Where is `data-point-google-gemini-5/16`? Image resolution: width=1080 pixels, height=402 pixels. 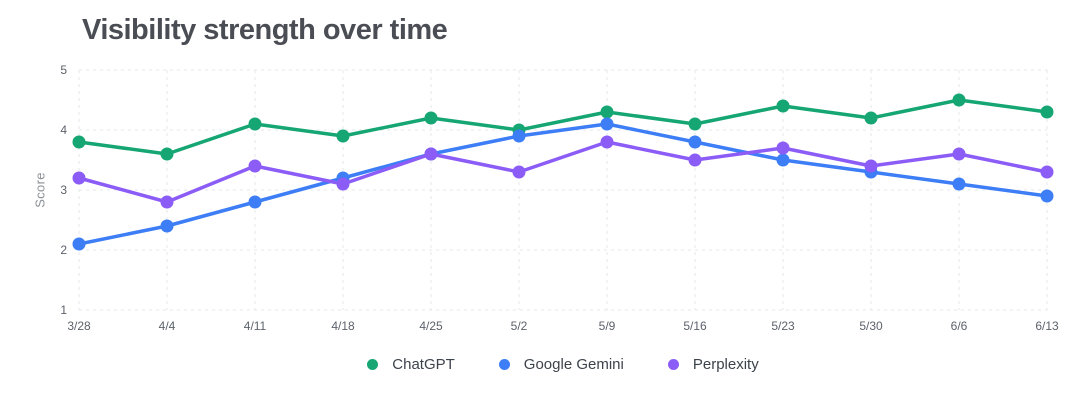
data-point-google-gemini-5/16 is located at coordinates (695, 142).